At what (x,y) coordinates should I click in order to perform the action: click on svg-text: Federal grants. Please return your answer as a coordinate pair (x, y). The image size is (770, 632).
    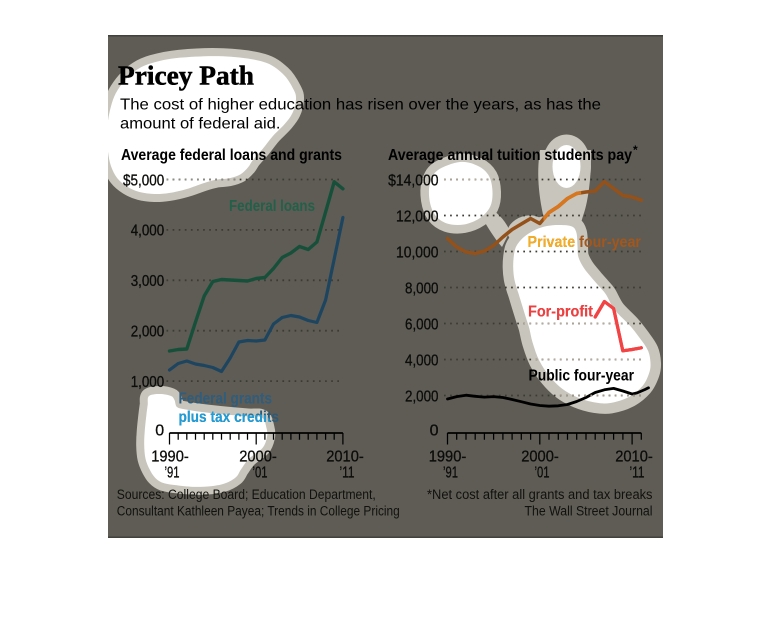
    Looking at the image, I should click on (226, 398).